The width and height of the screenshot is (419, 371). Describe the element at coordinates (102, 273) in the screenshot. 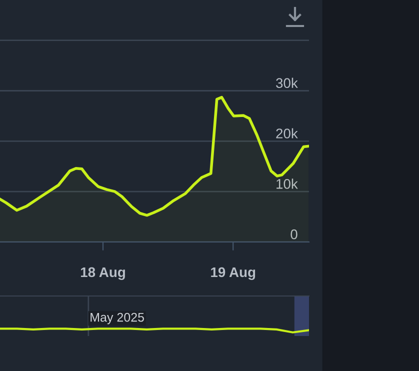

I see `x-tick-label: 18 Aug` at that location.